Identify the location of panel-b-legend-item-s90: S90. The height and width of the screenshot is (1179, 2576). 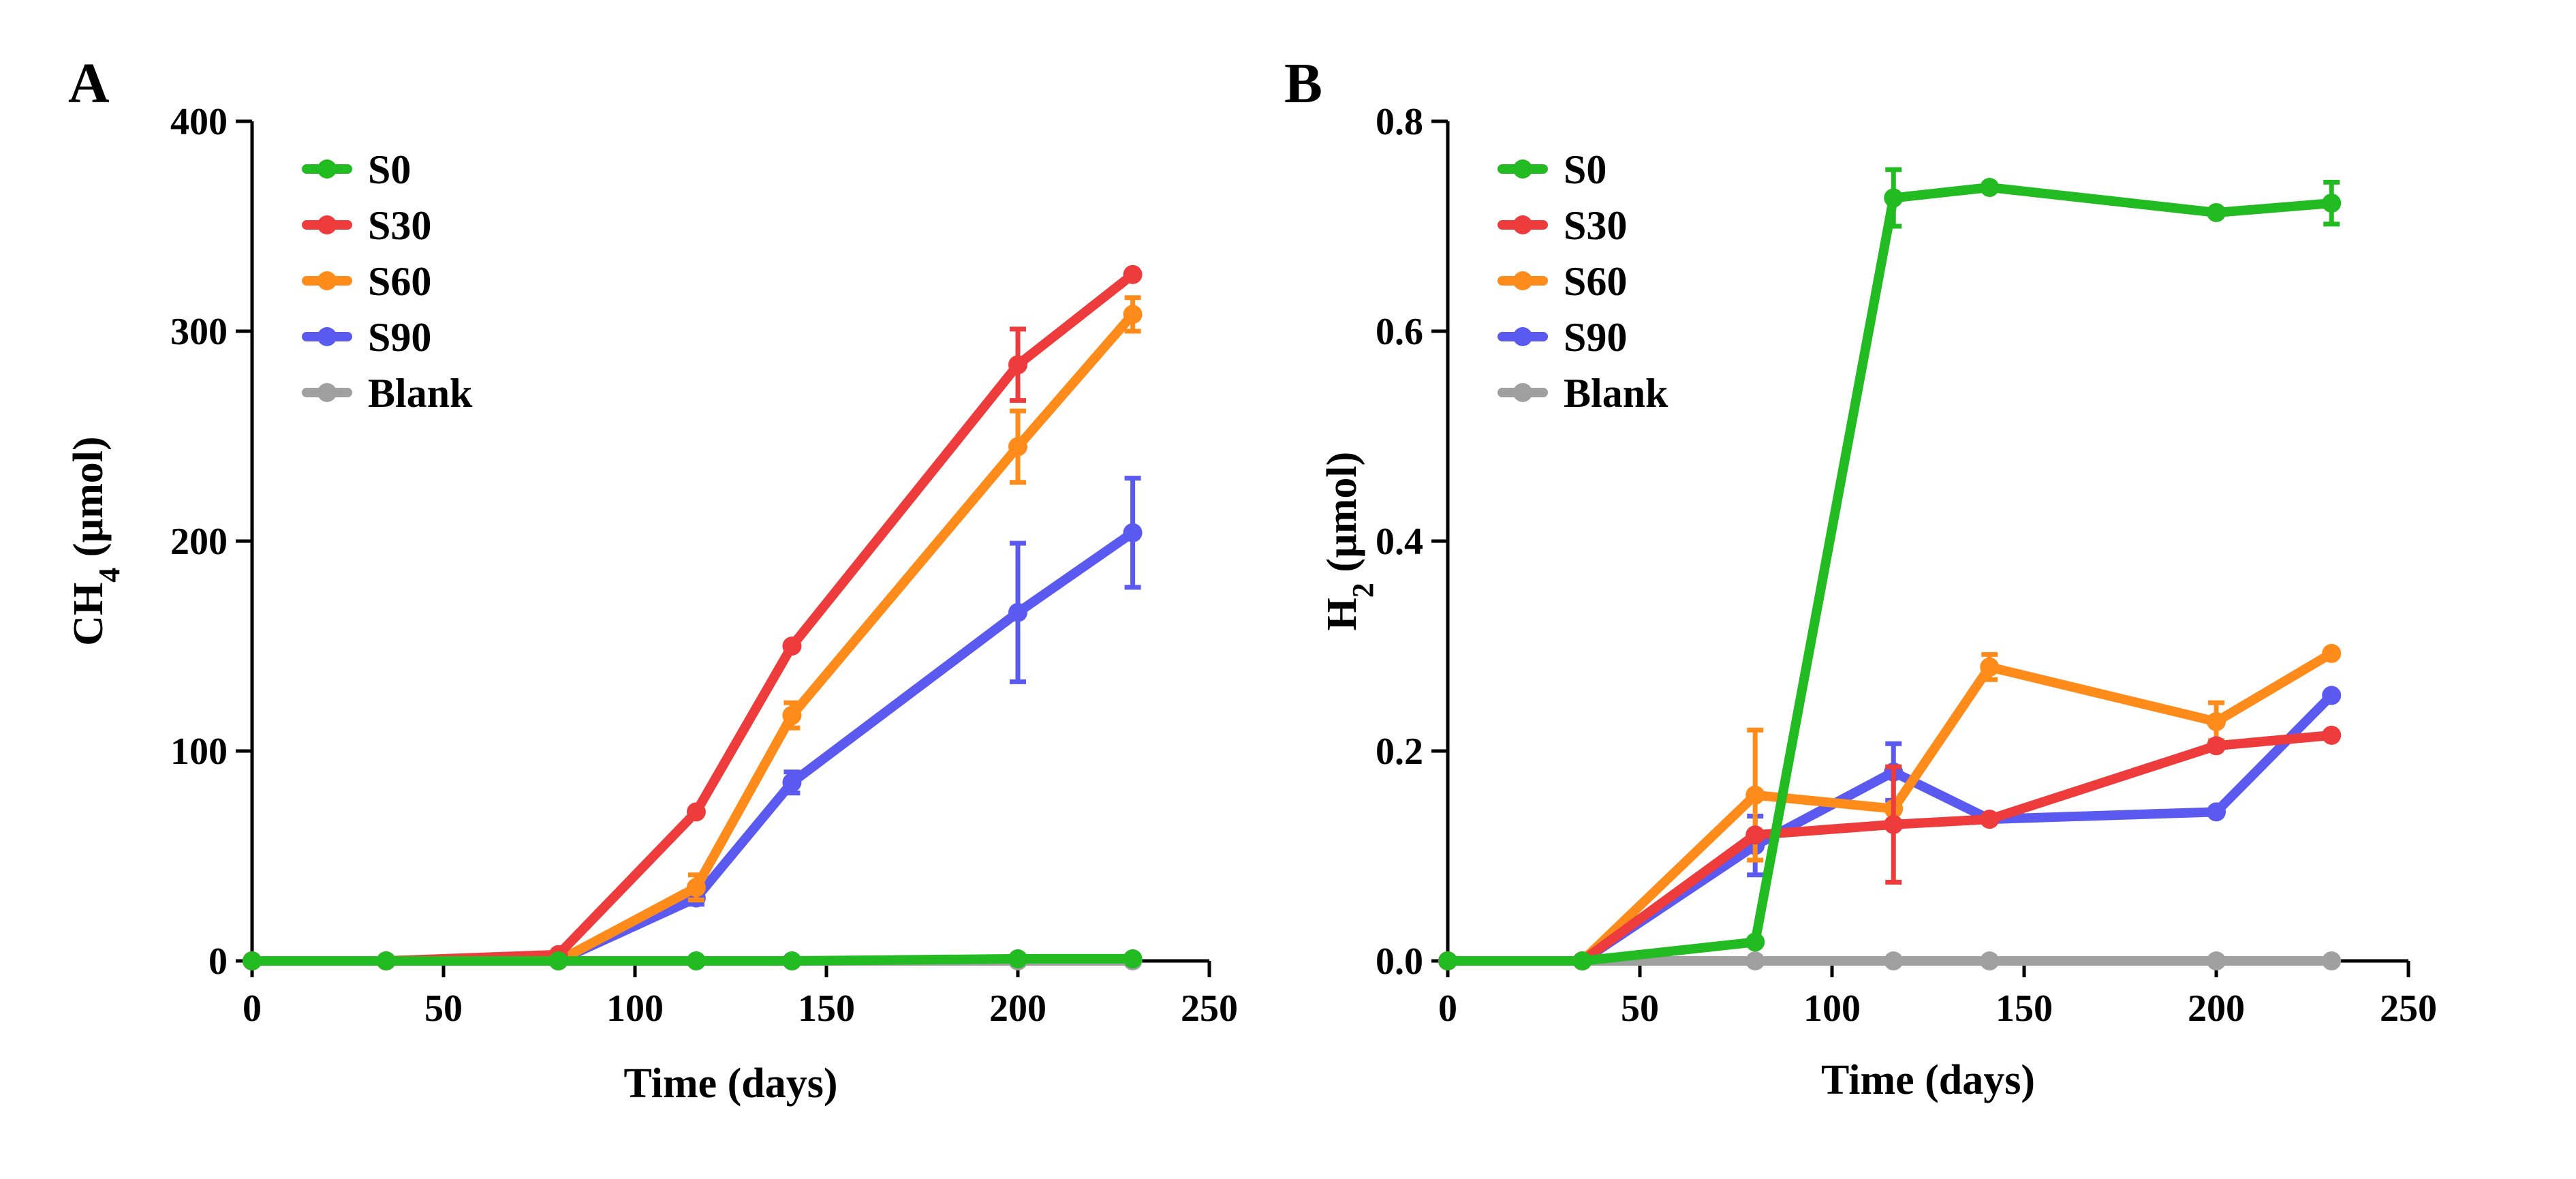
(1563, 337).